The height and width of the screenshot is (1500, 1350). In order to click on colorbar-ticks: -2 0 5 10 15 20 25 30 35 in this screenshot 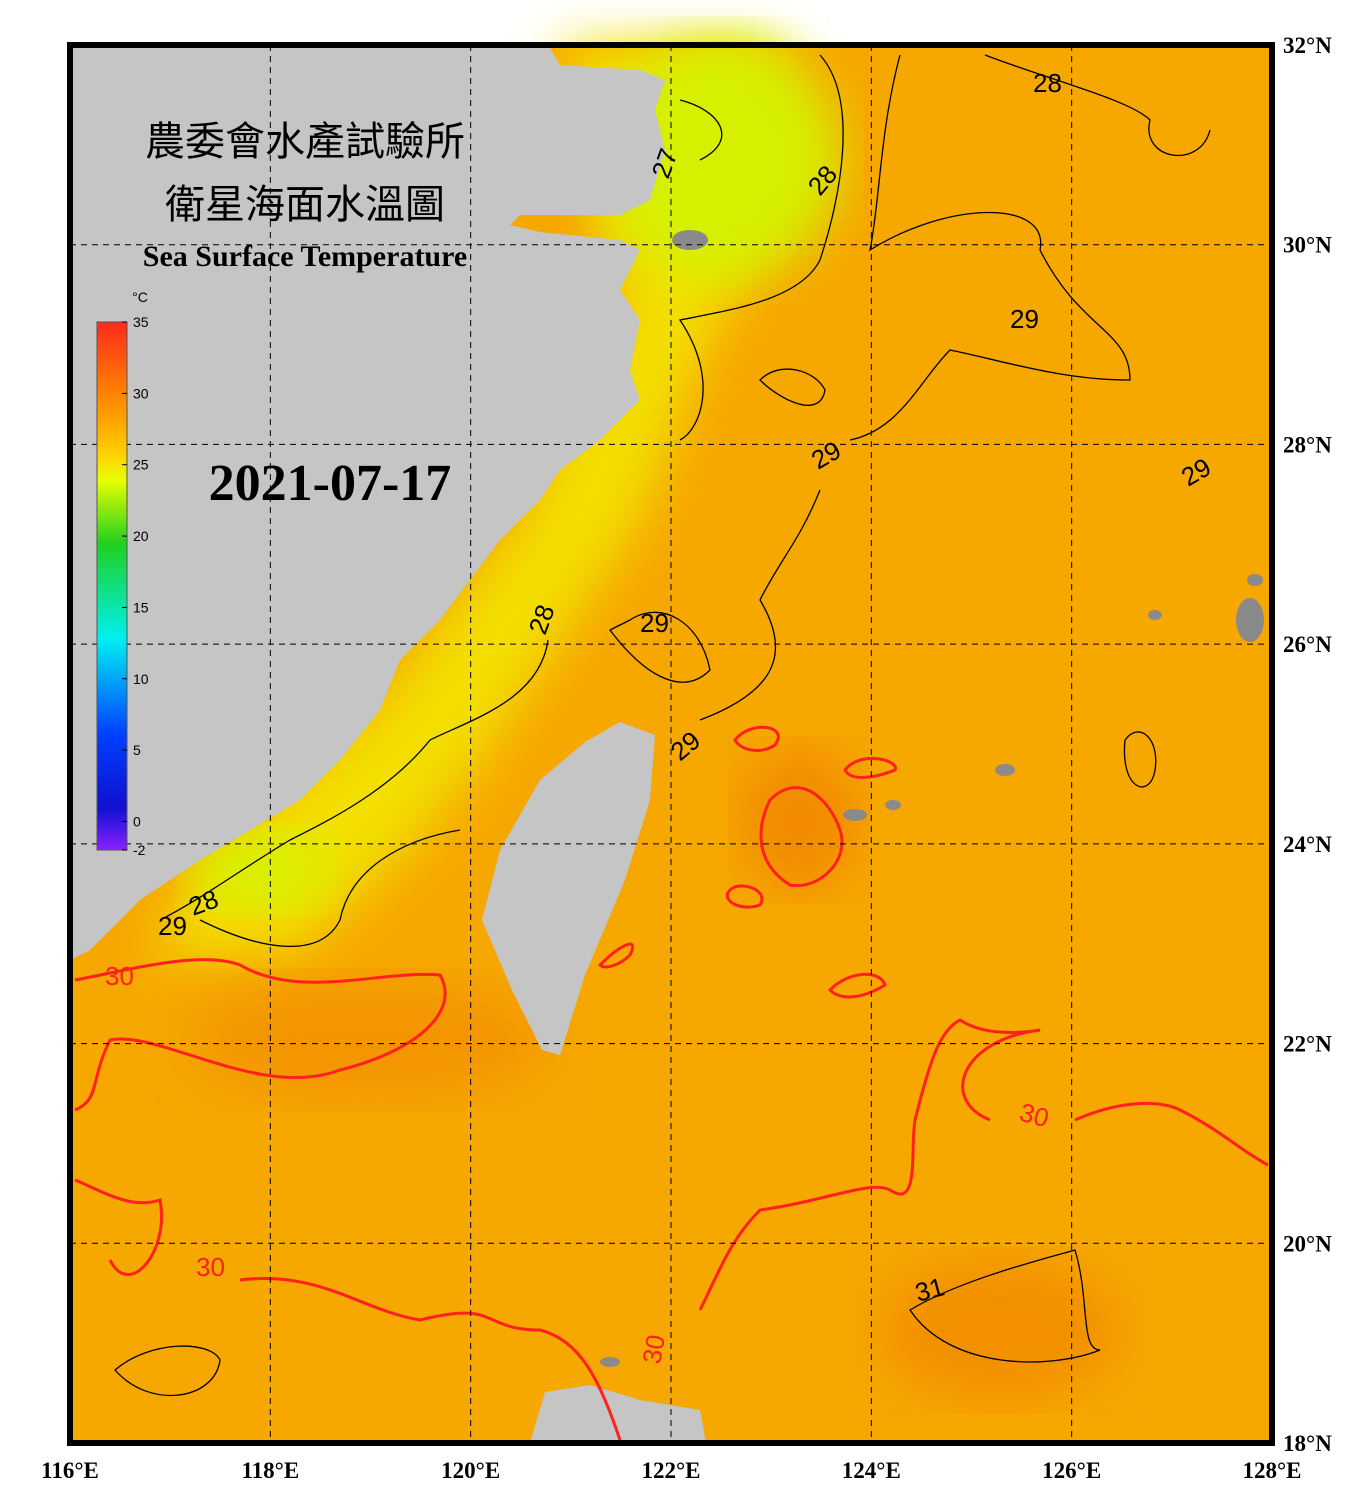, I will do `click(135, 586)`.